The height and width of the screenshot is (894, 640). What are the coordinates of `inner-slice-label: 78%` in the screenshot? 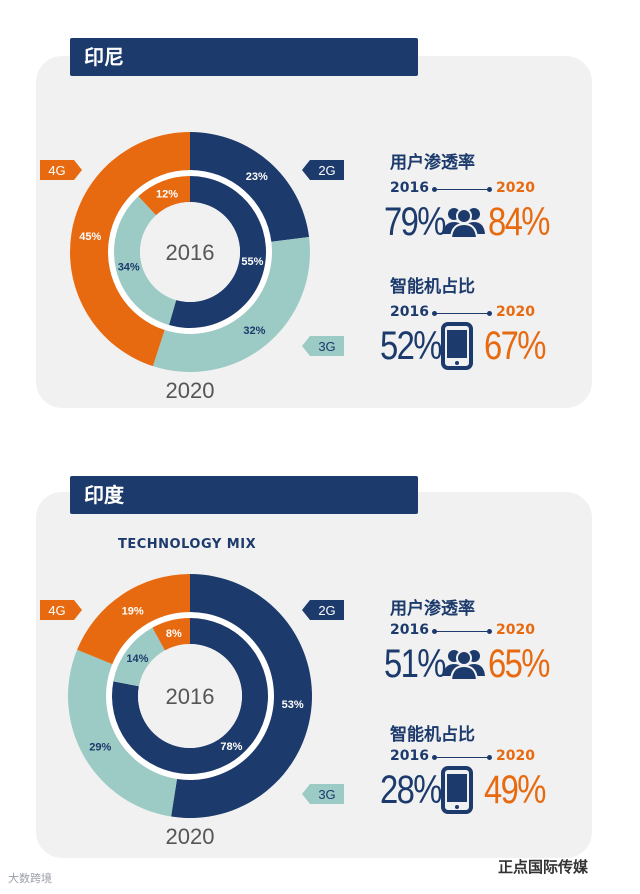 It's located at (231, 747).